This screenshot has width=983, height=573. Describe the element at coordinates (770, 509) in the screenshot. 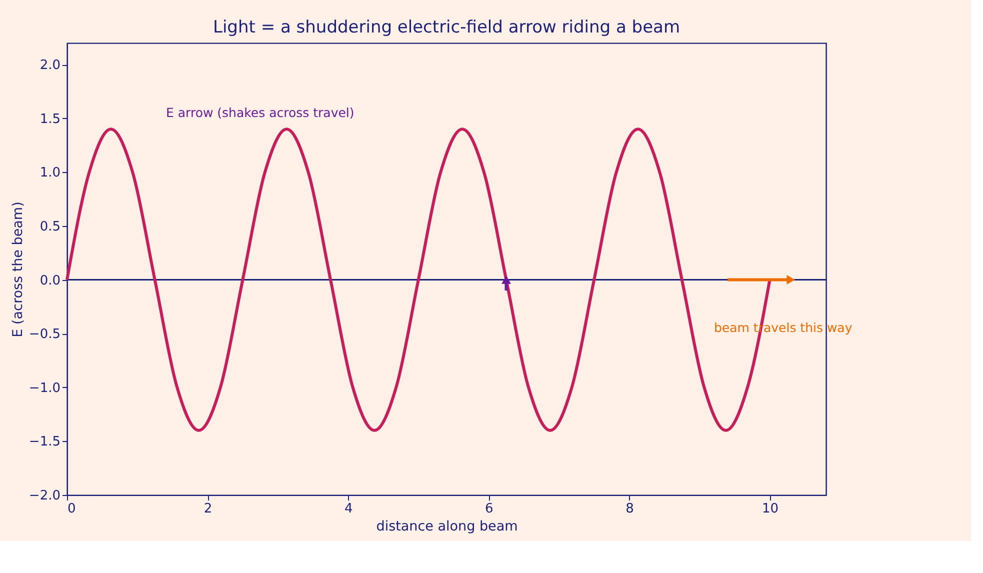

I see `x-tick-label: 10` at that location.